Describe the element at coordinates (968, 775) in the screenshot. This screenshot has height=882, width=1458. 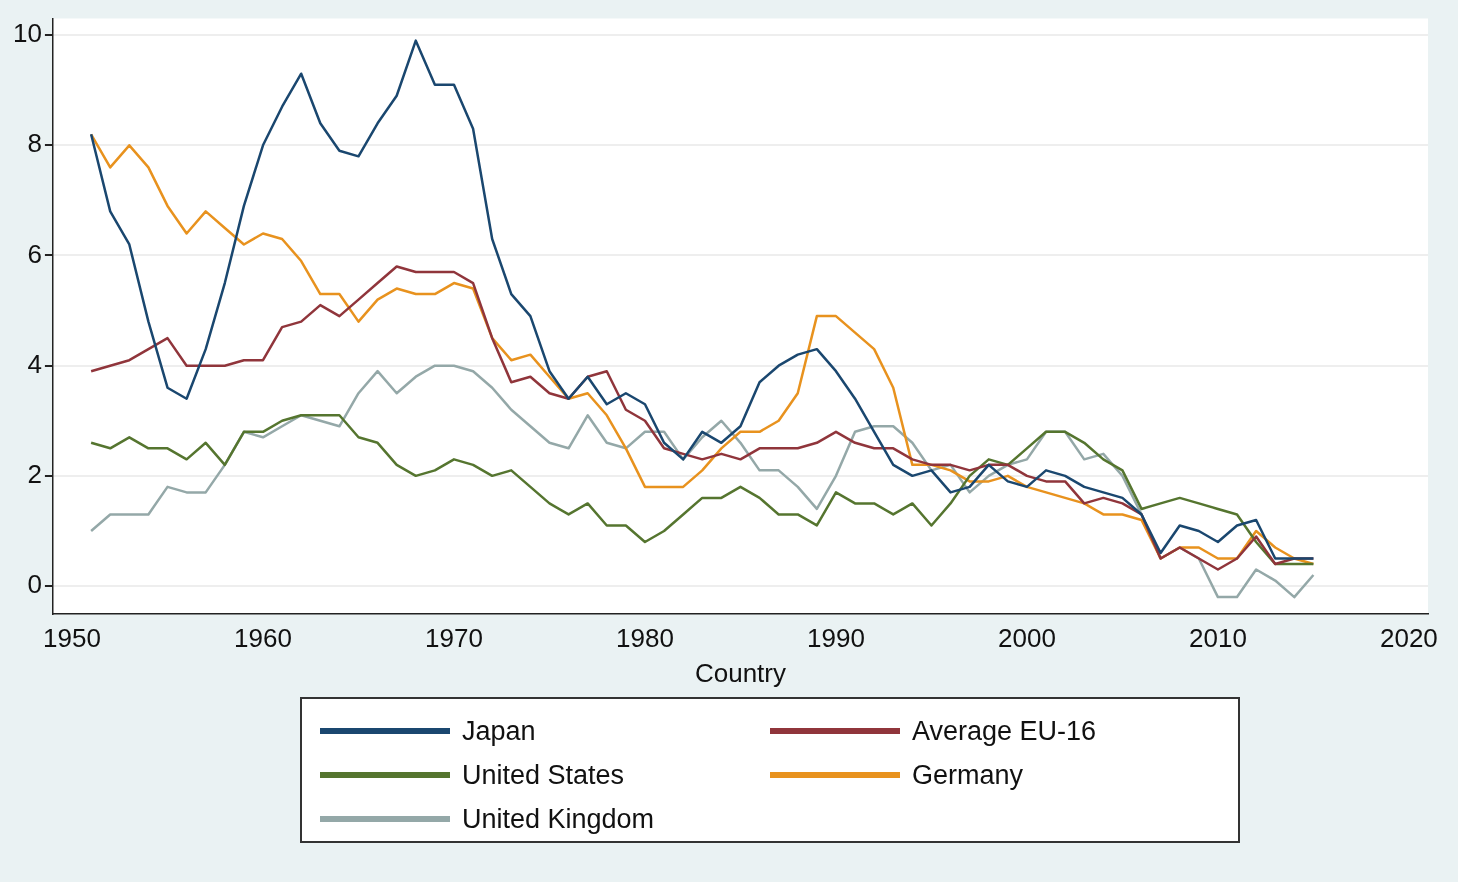
I see `legend-label: Germany` at that location.